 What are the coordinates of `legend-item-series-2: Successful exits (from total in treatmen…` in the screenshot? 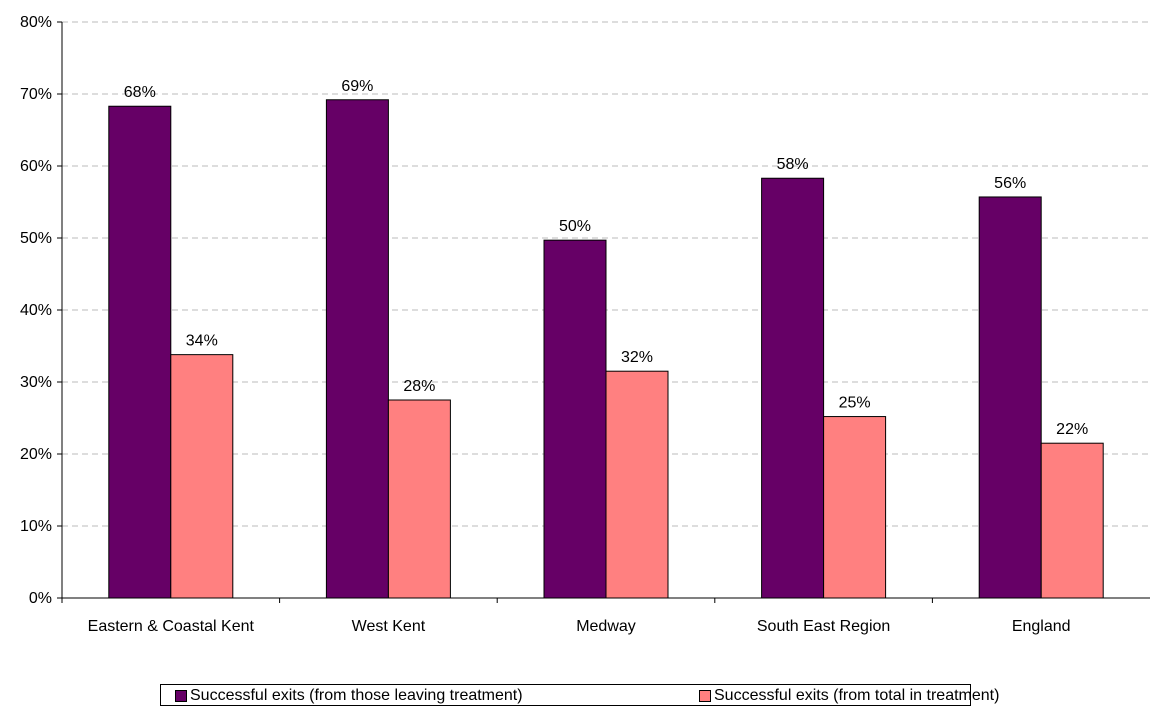 It's located at (849, 696).